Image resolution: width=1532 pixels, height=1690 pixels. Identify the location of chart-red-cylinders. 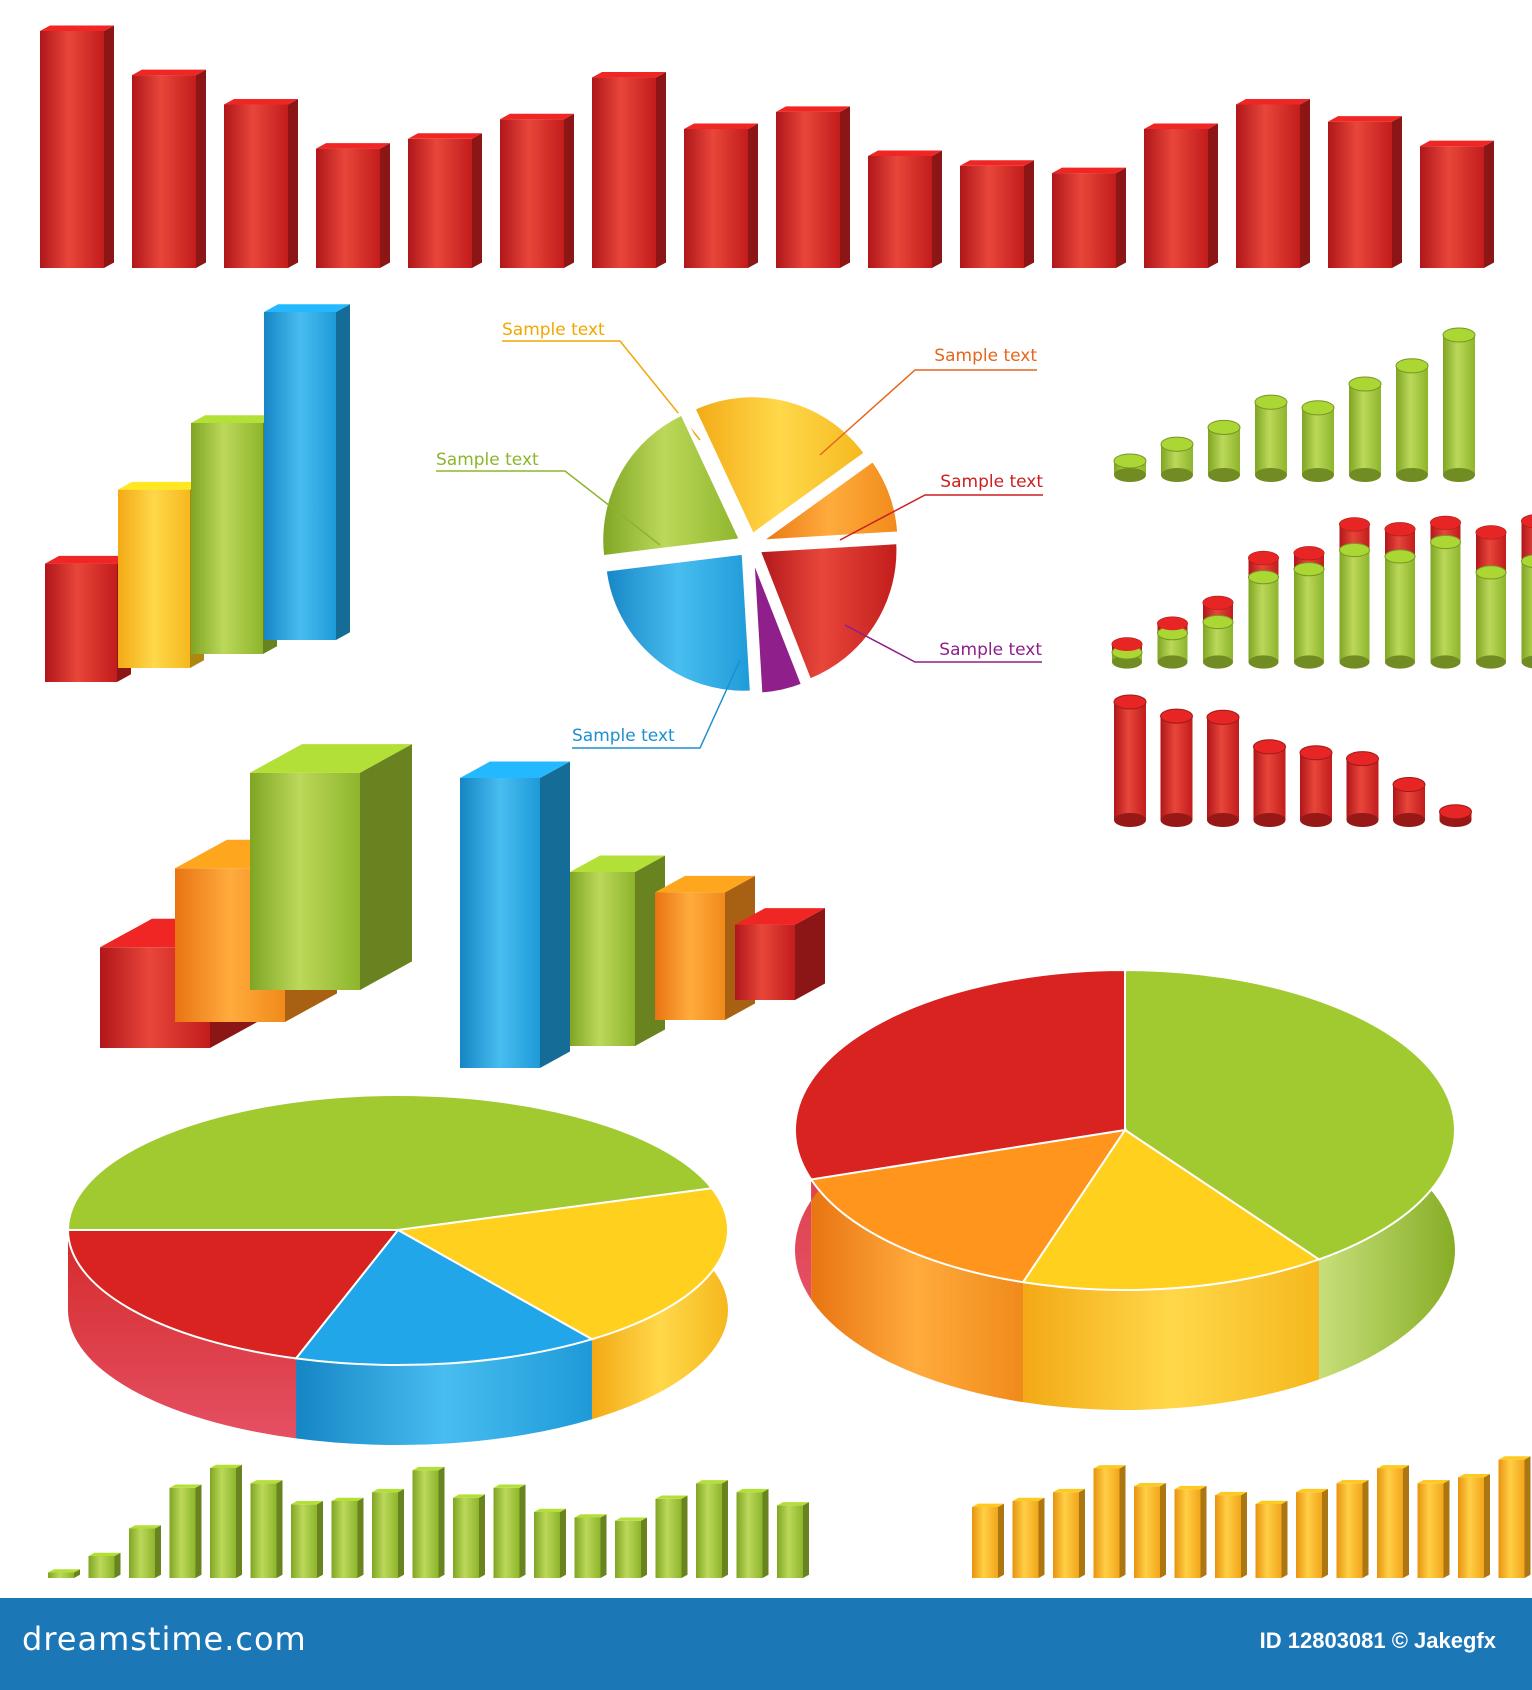
(1292, 761).